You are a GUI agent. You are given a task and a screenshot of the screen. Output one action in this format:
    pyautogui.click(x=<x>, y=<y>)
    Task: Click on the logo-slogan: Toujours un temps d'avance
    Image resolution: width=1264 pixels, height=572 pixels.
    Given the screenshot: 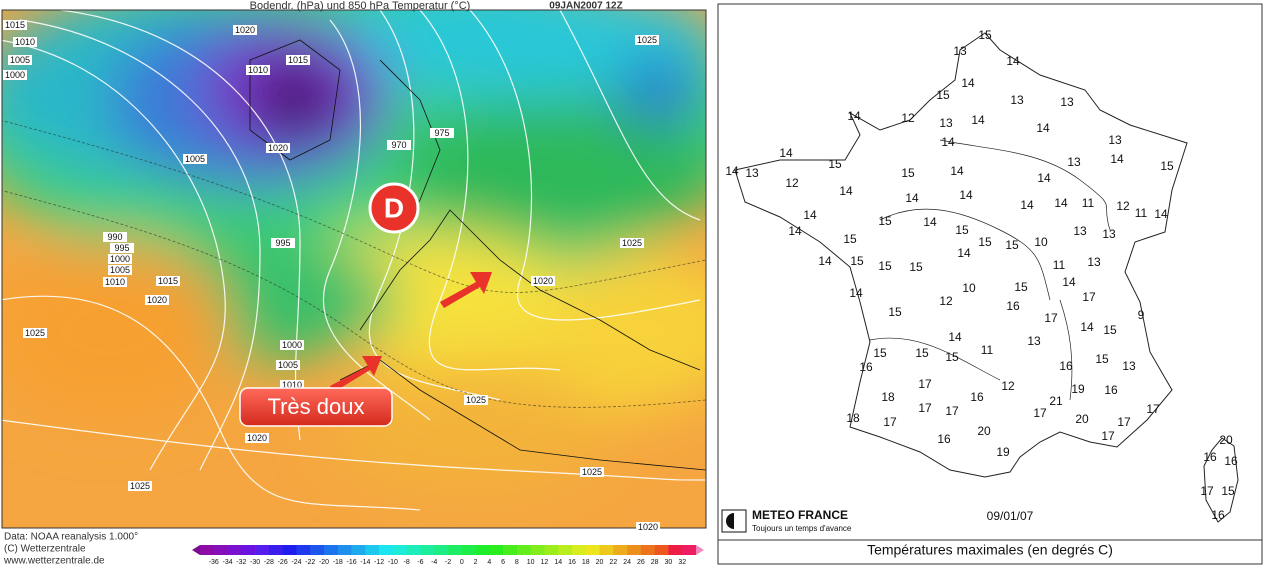 What is the action you would take?
    pyautogui.click(x=802, y=528)
    